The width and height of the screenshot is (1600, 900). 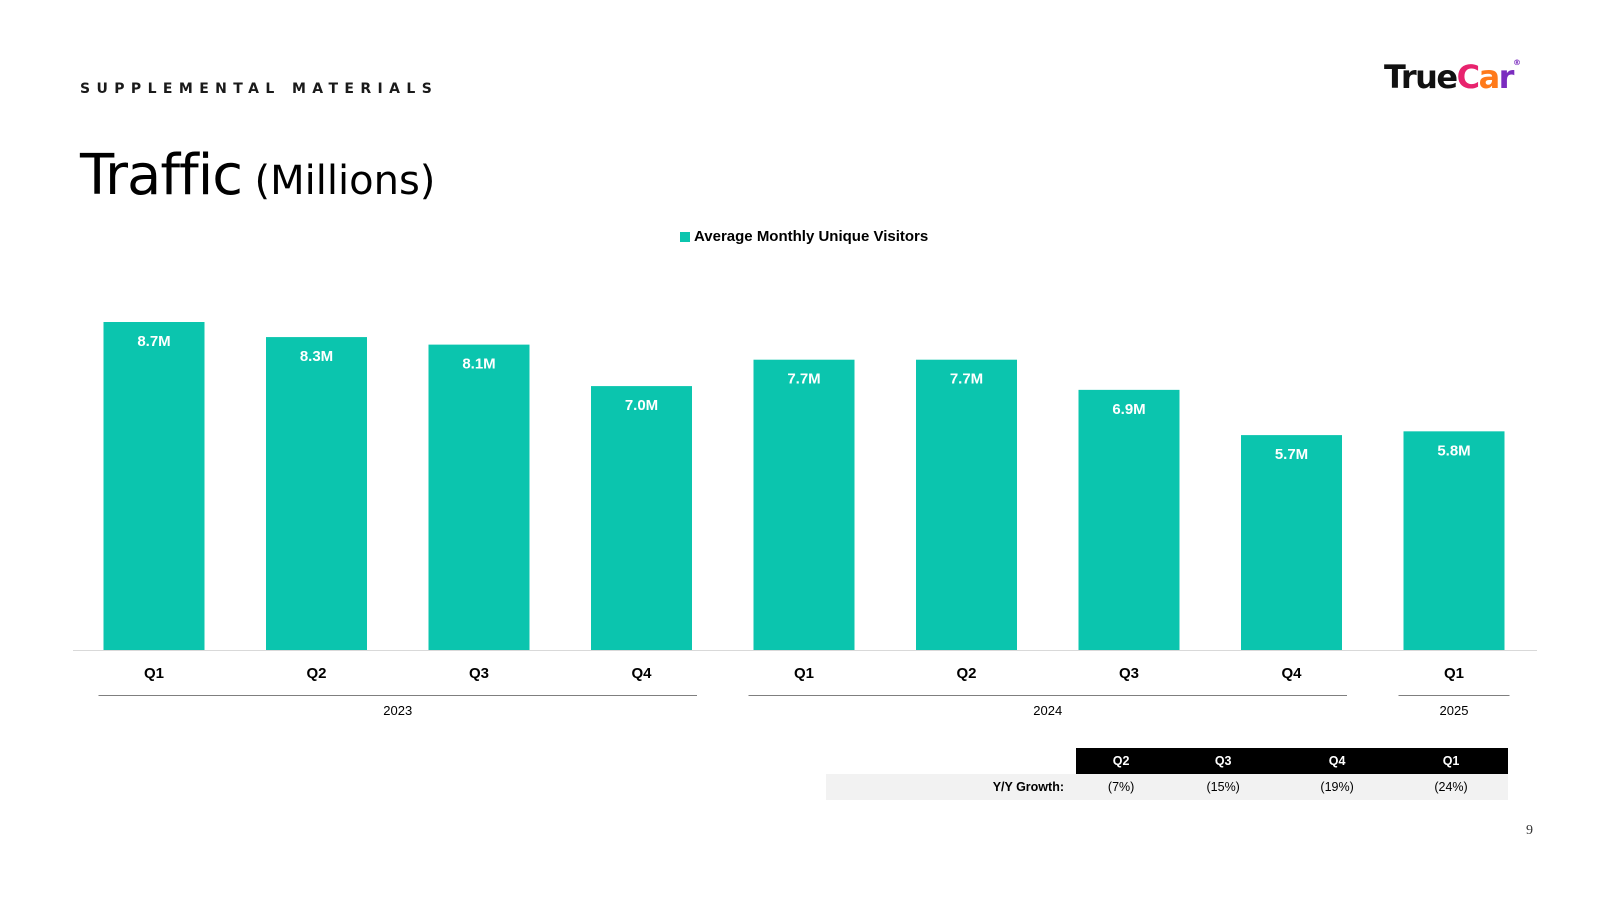 I want to click on yy-header-blank, so click(x=951, y=761).